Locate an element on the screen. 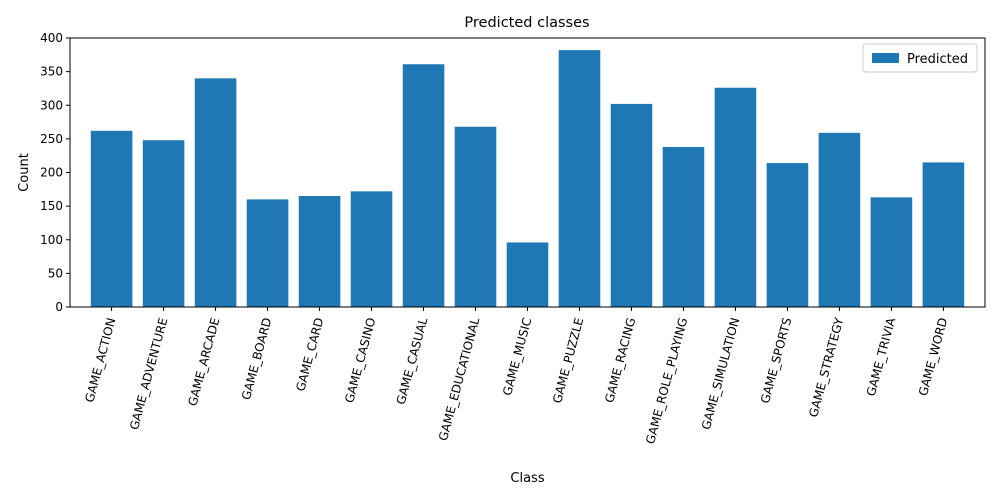 The width and height of the screenshot is (1000, 500). x-tick-label: GAME_ADVENTURE is located at coordinates (148, 373).